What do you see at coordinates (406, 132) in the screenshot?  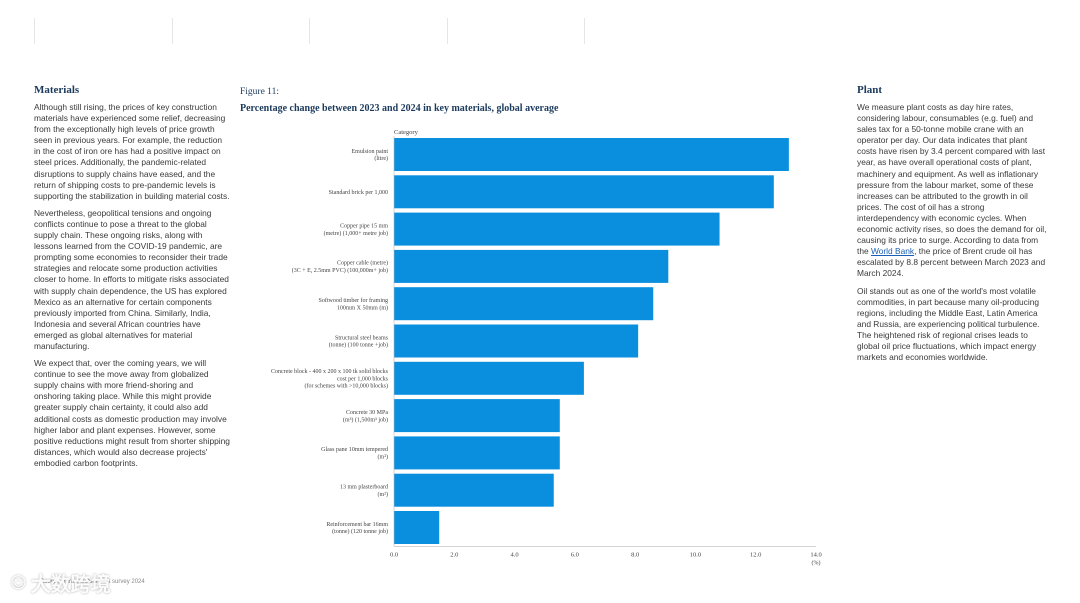 I see `category-axis-label: Category` at bounding box center [406, 132].